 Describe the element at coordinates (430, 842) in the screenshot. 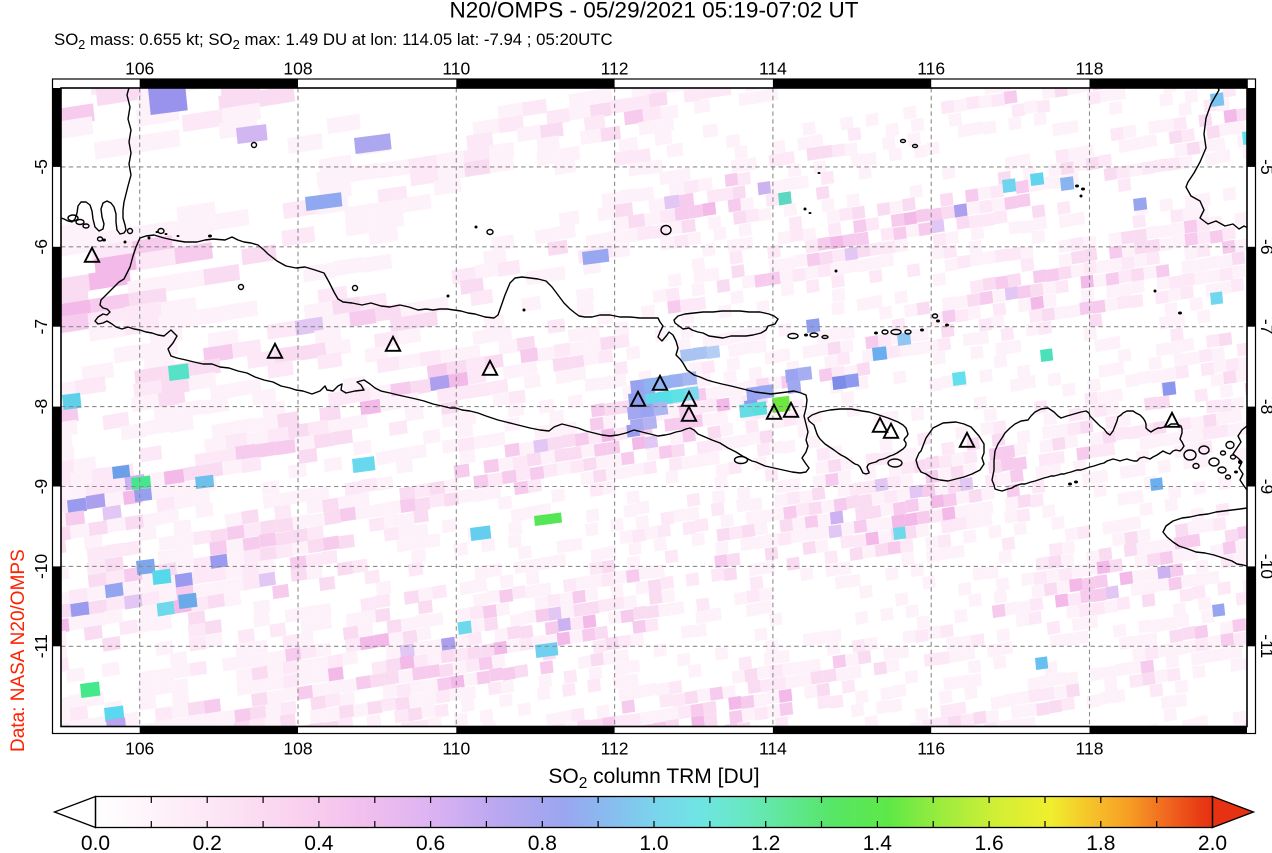

I see `svg-text: 0.6` at that location.